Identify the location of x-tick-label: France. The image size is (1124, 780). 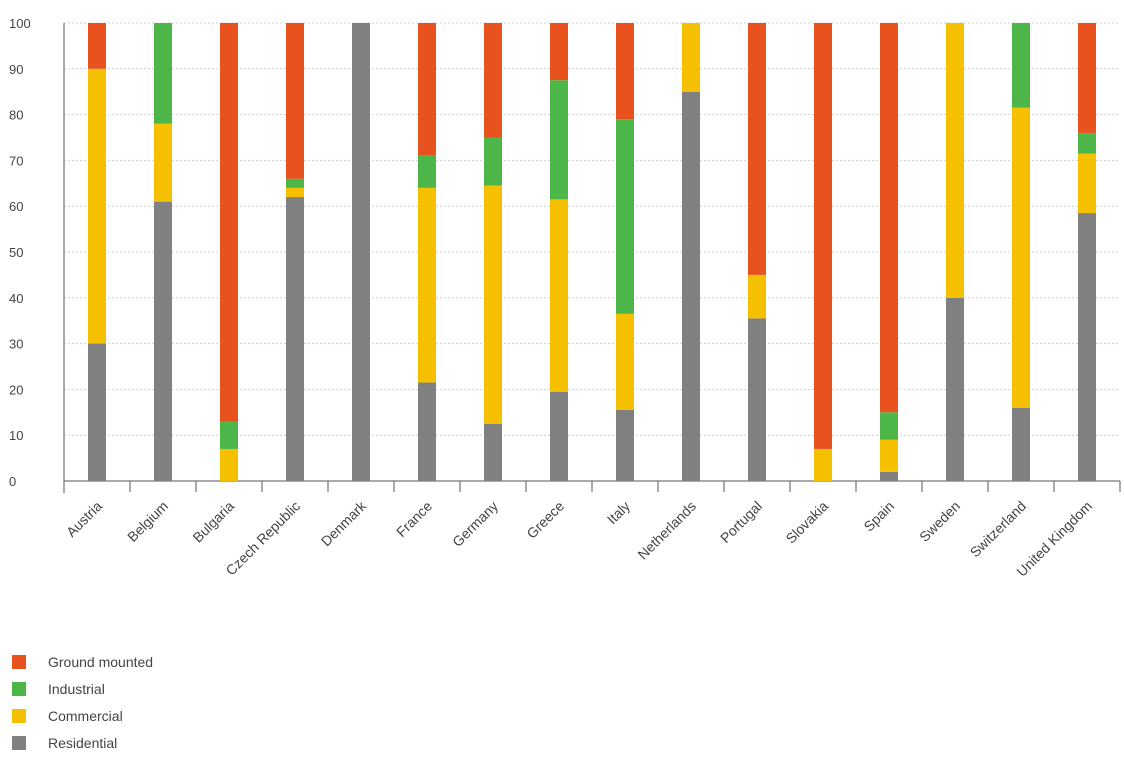
(414, 519).